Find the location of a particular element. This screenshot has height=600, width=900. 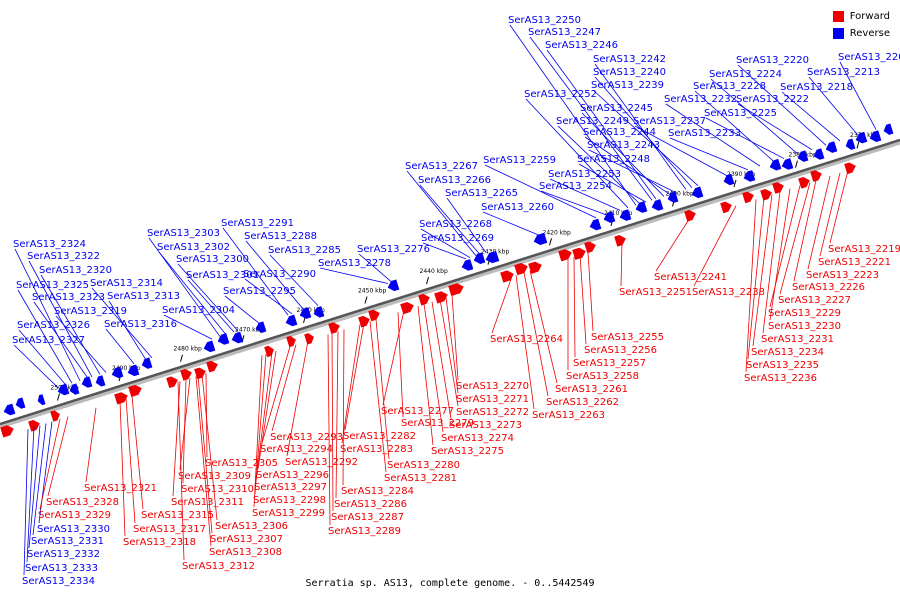

gene-label: SerAS13_2321 is located at coordinates (120, 488).